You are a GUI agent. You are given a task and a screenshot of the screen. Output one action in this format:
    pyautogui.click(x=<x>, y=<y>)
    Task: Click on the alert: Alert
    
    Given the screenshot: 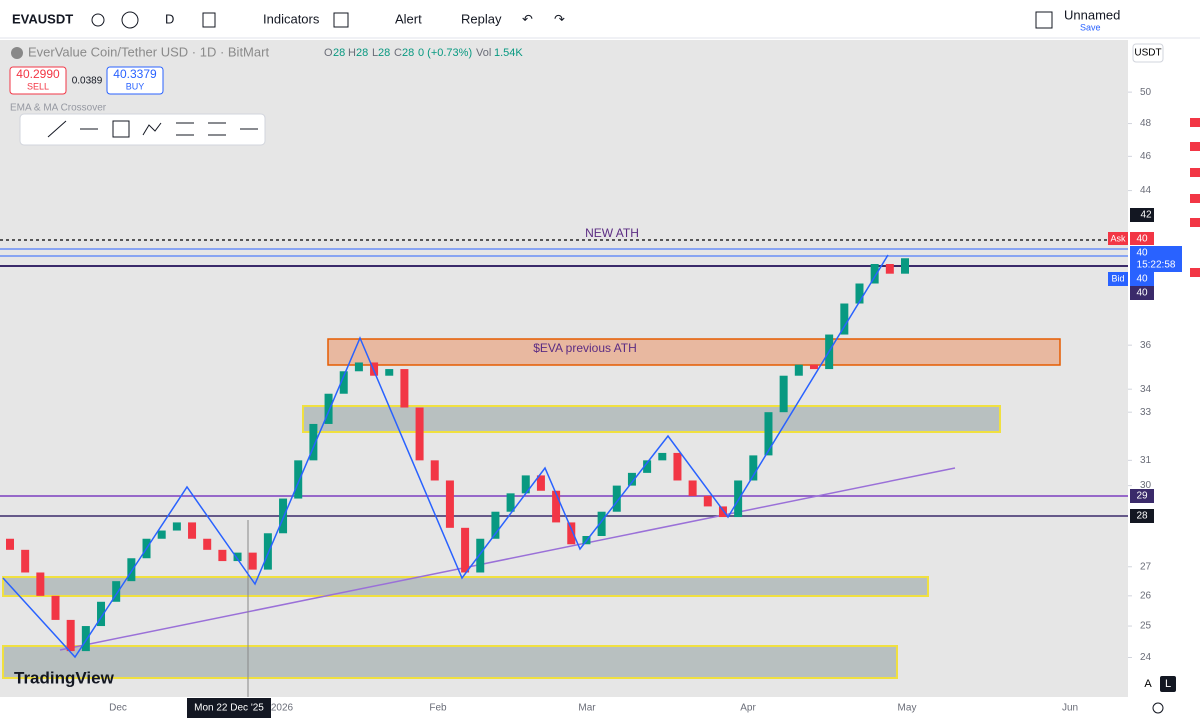 What is the action you would take?
    pyautogui.click(x=408, y=18)
    